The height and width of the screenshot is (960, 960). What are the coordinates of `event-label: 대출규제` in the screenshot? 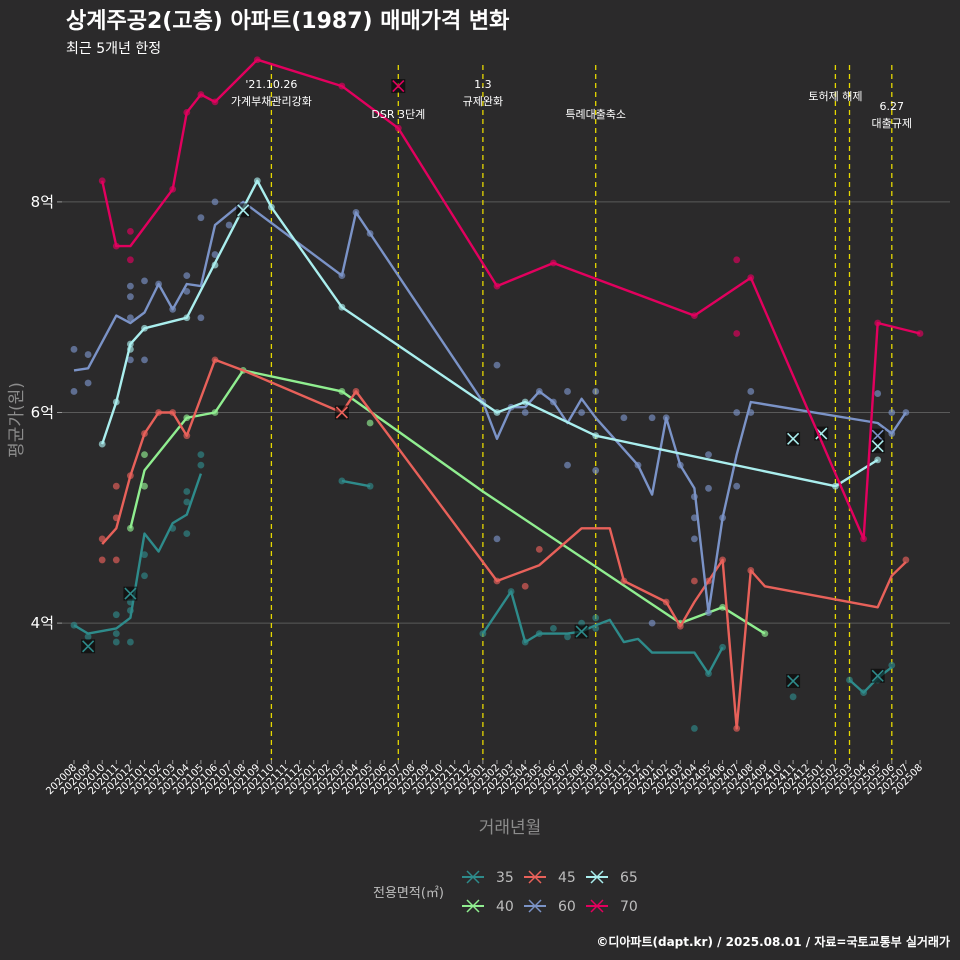 It's located at (892, 123).